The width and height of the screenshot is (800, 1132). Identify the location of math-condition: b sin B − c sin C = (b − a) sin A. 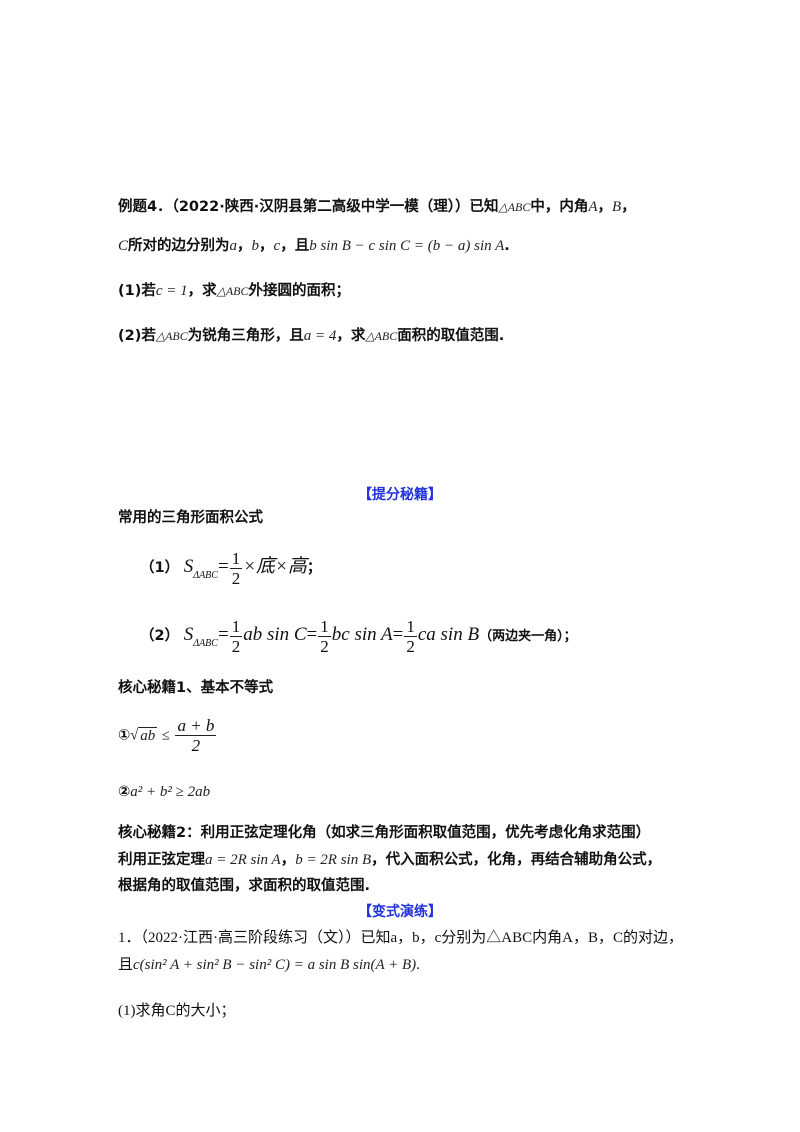
(407, 246).